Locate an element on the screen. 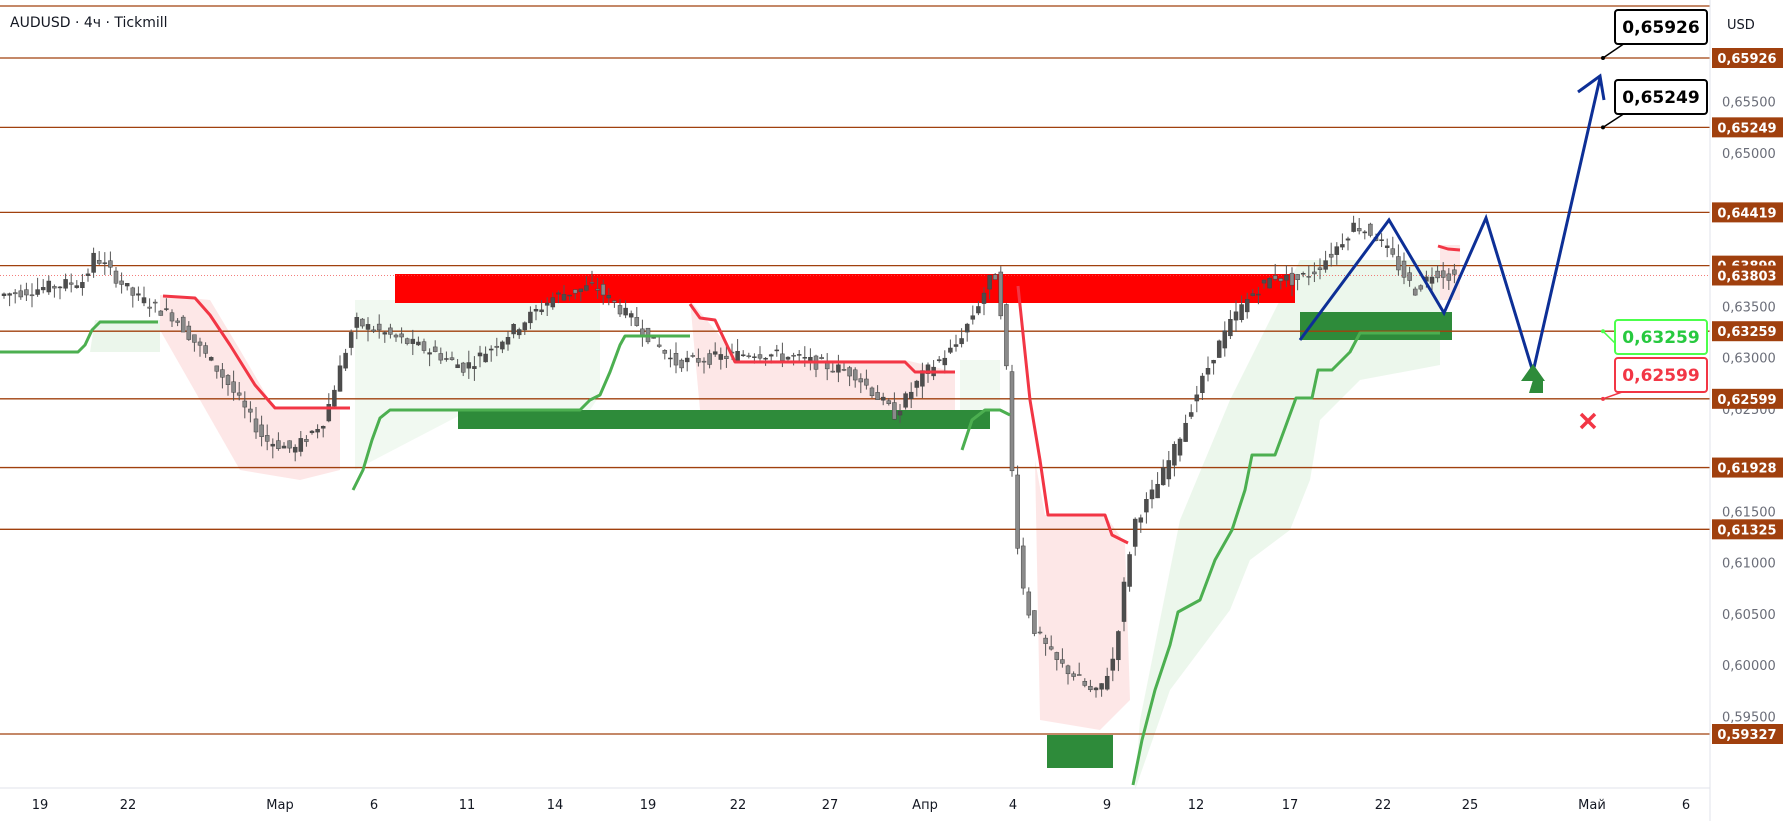  x-tick-label: 27 is located at coordinates (830, 805).